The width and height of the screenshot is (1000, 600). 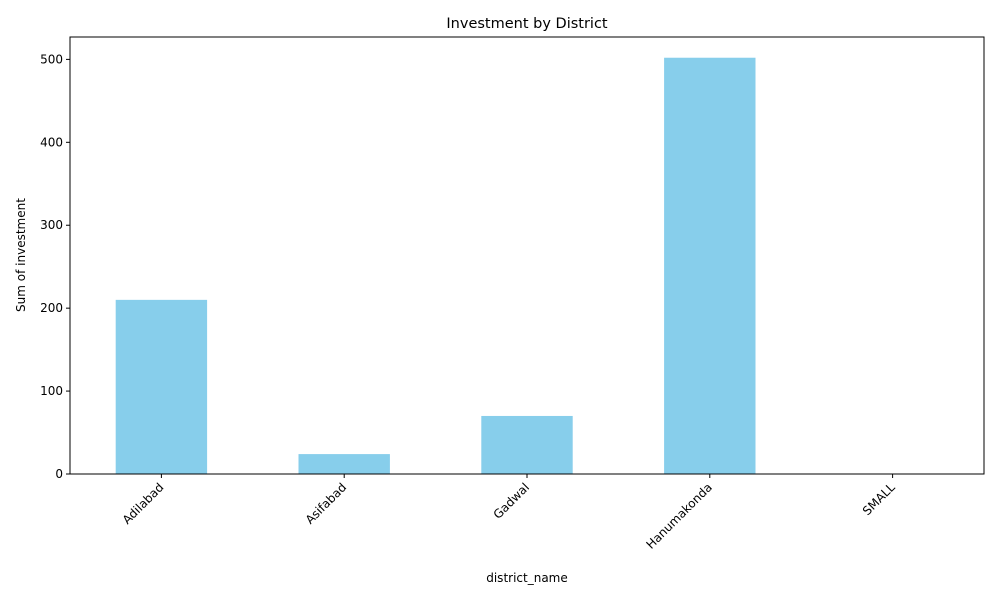 I want to click on bar-adilabad, so click(x=161, y=386).